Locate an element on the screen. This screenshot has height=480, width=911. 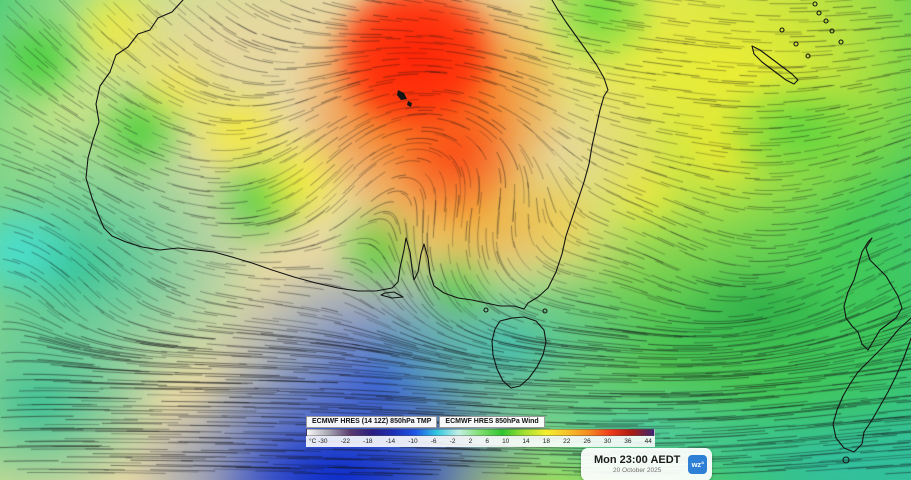
colorbar-tick: 10 is located at coordinates (506, 441).